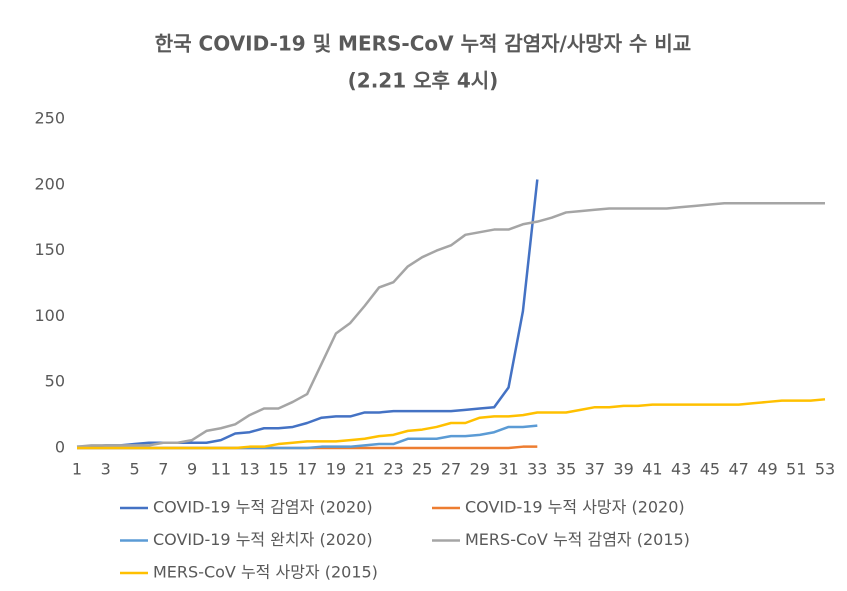  What do you see at coordinates (451, 424) in the screenshot?
I see `series-line` at bounding box center [451, 424].